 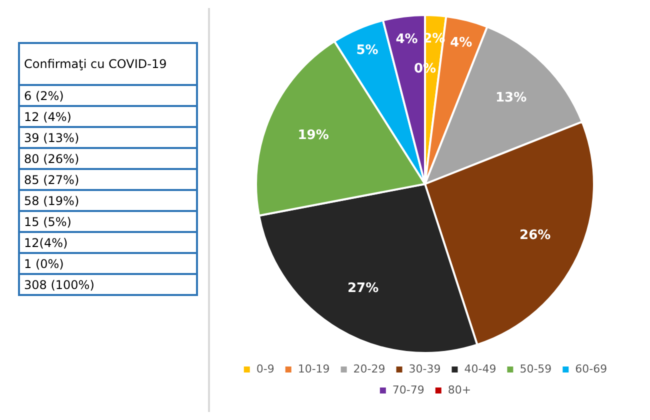 I want to click on data-label: 27%, so click(x=363, y=288).